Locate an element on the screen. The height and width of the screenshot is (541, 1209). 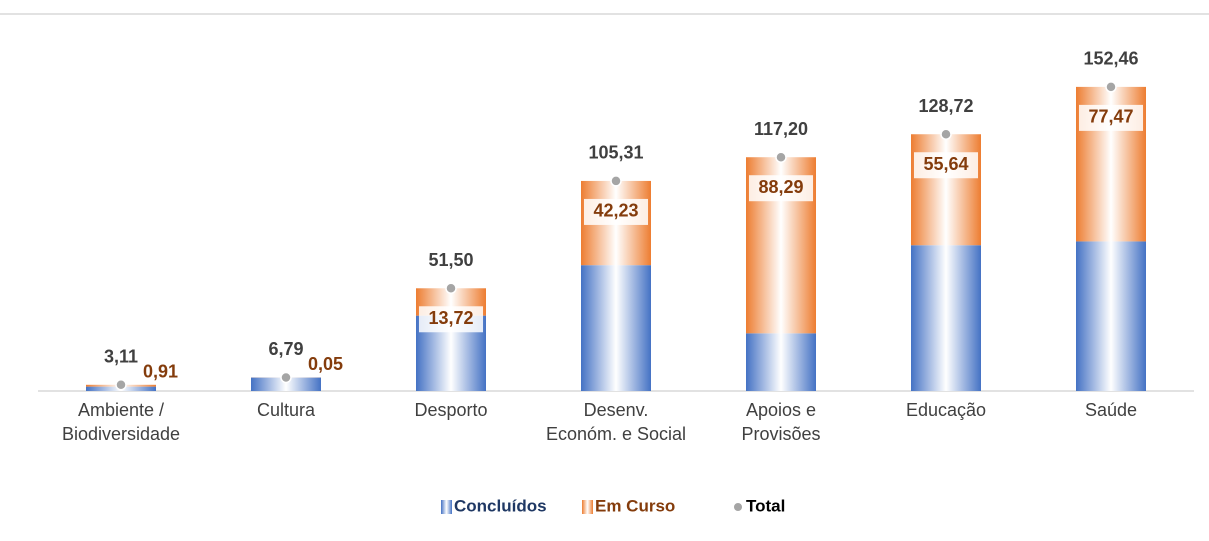
total-label: 51,50 is located at coordinates (450, 260).